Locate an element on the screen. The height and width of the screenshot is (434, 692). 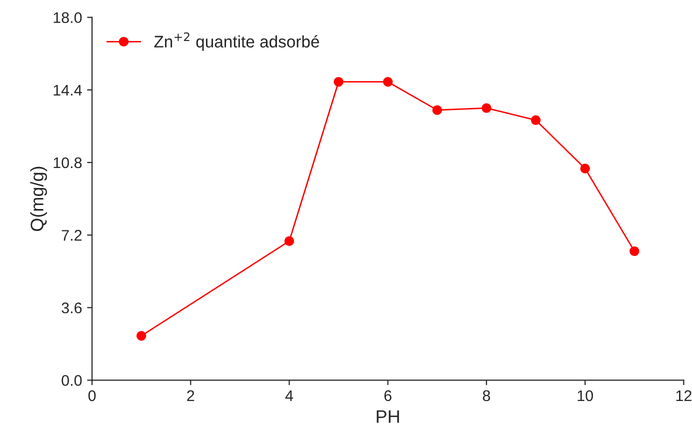
y-tick-label: 18.0 is located at coordinates (68, 18).